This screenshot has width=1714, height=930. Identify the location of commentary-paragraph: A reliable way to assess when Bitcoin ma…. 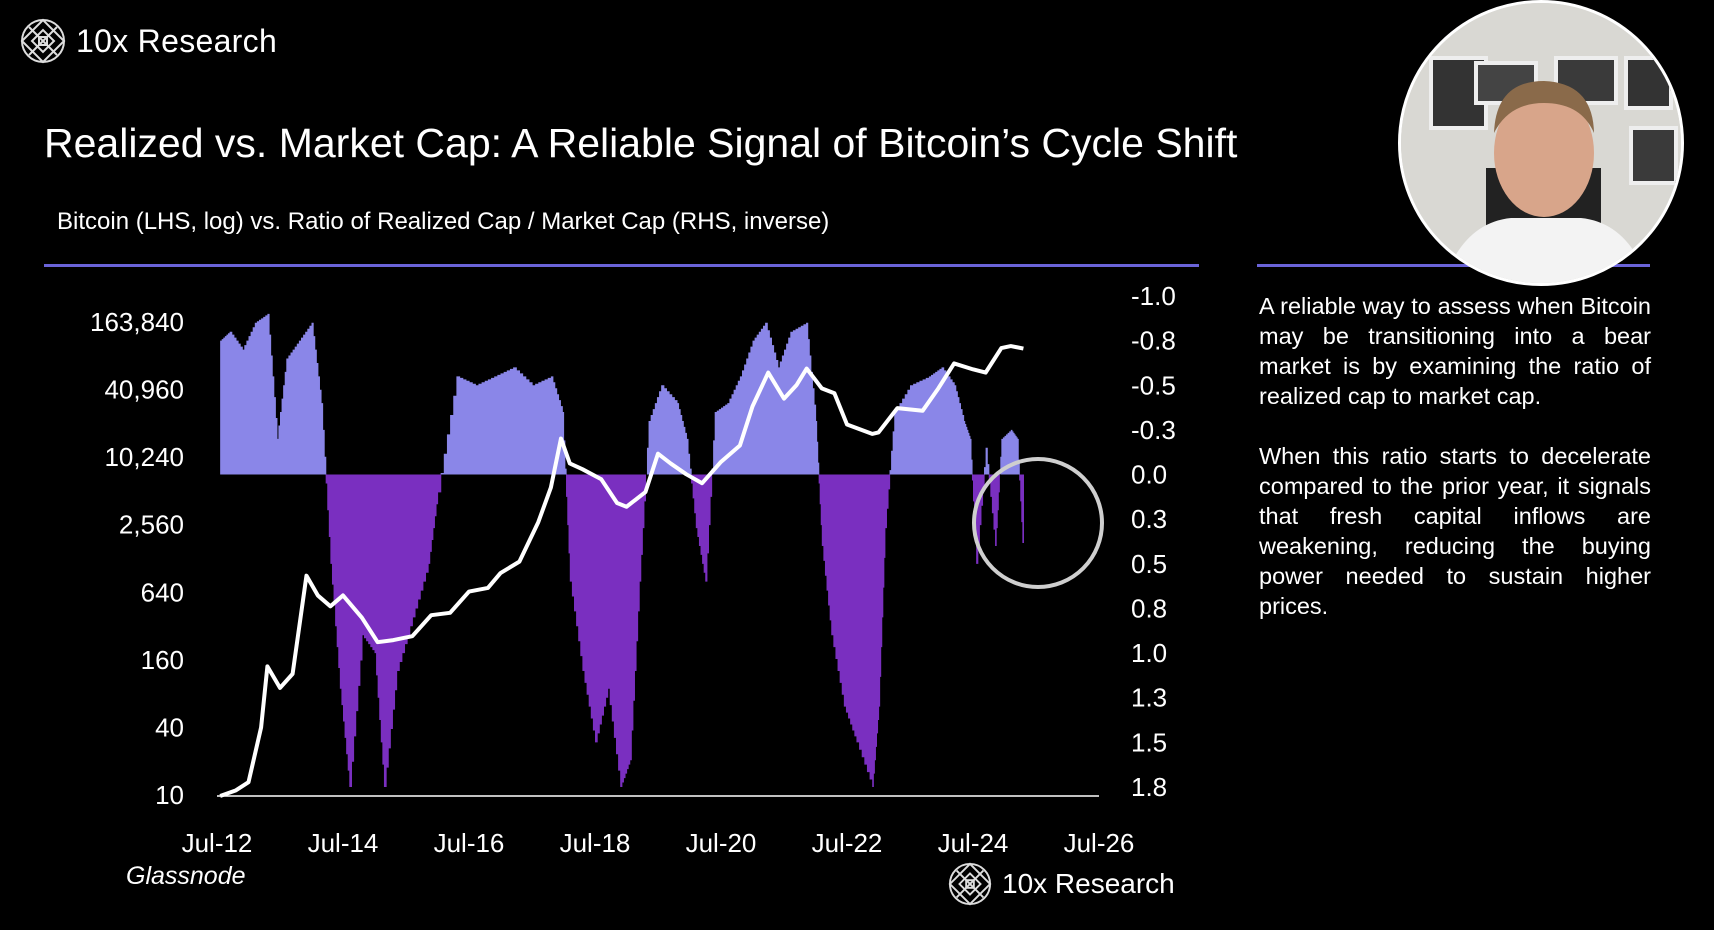
(1455, 351).